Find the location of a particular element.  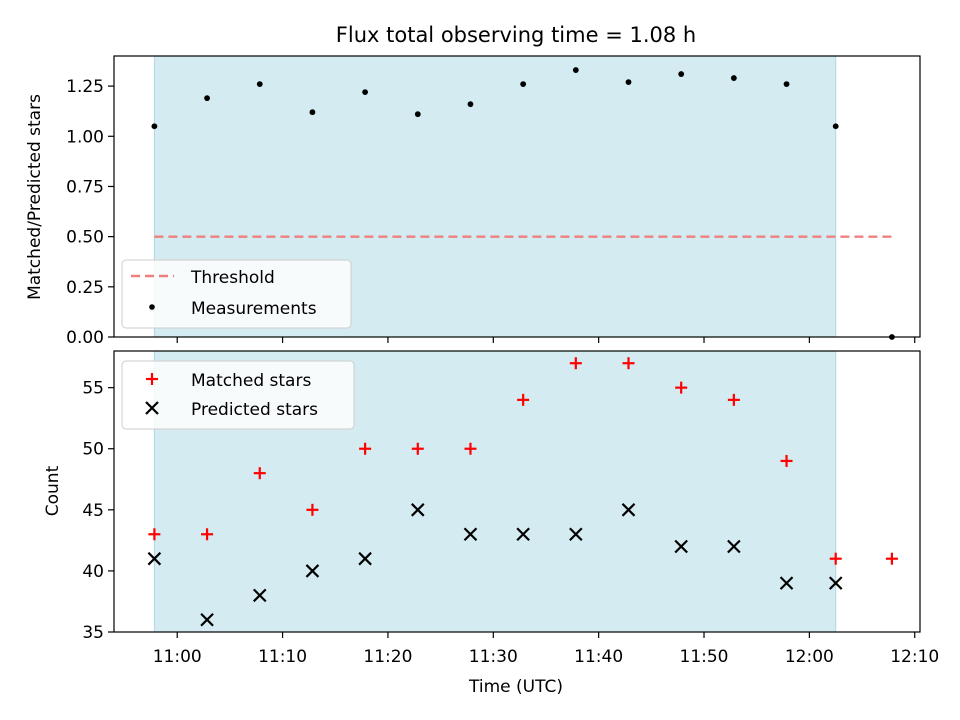

x-tick-label: 11:40 is located at coordinates (598, 657).